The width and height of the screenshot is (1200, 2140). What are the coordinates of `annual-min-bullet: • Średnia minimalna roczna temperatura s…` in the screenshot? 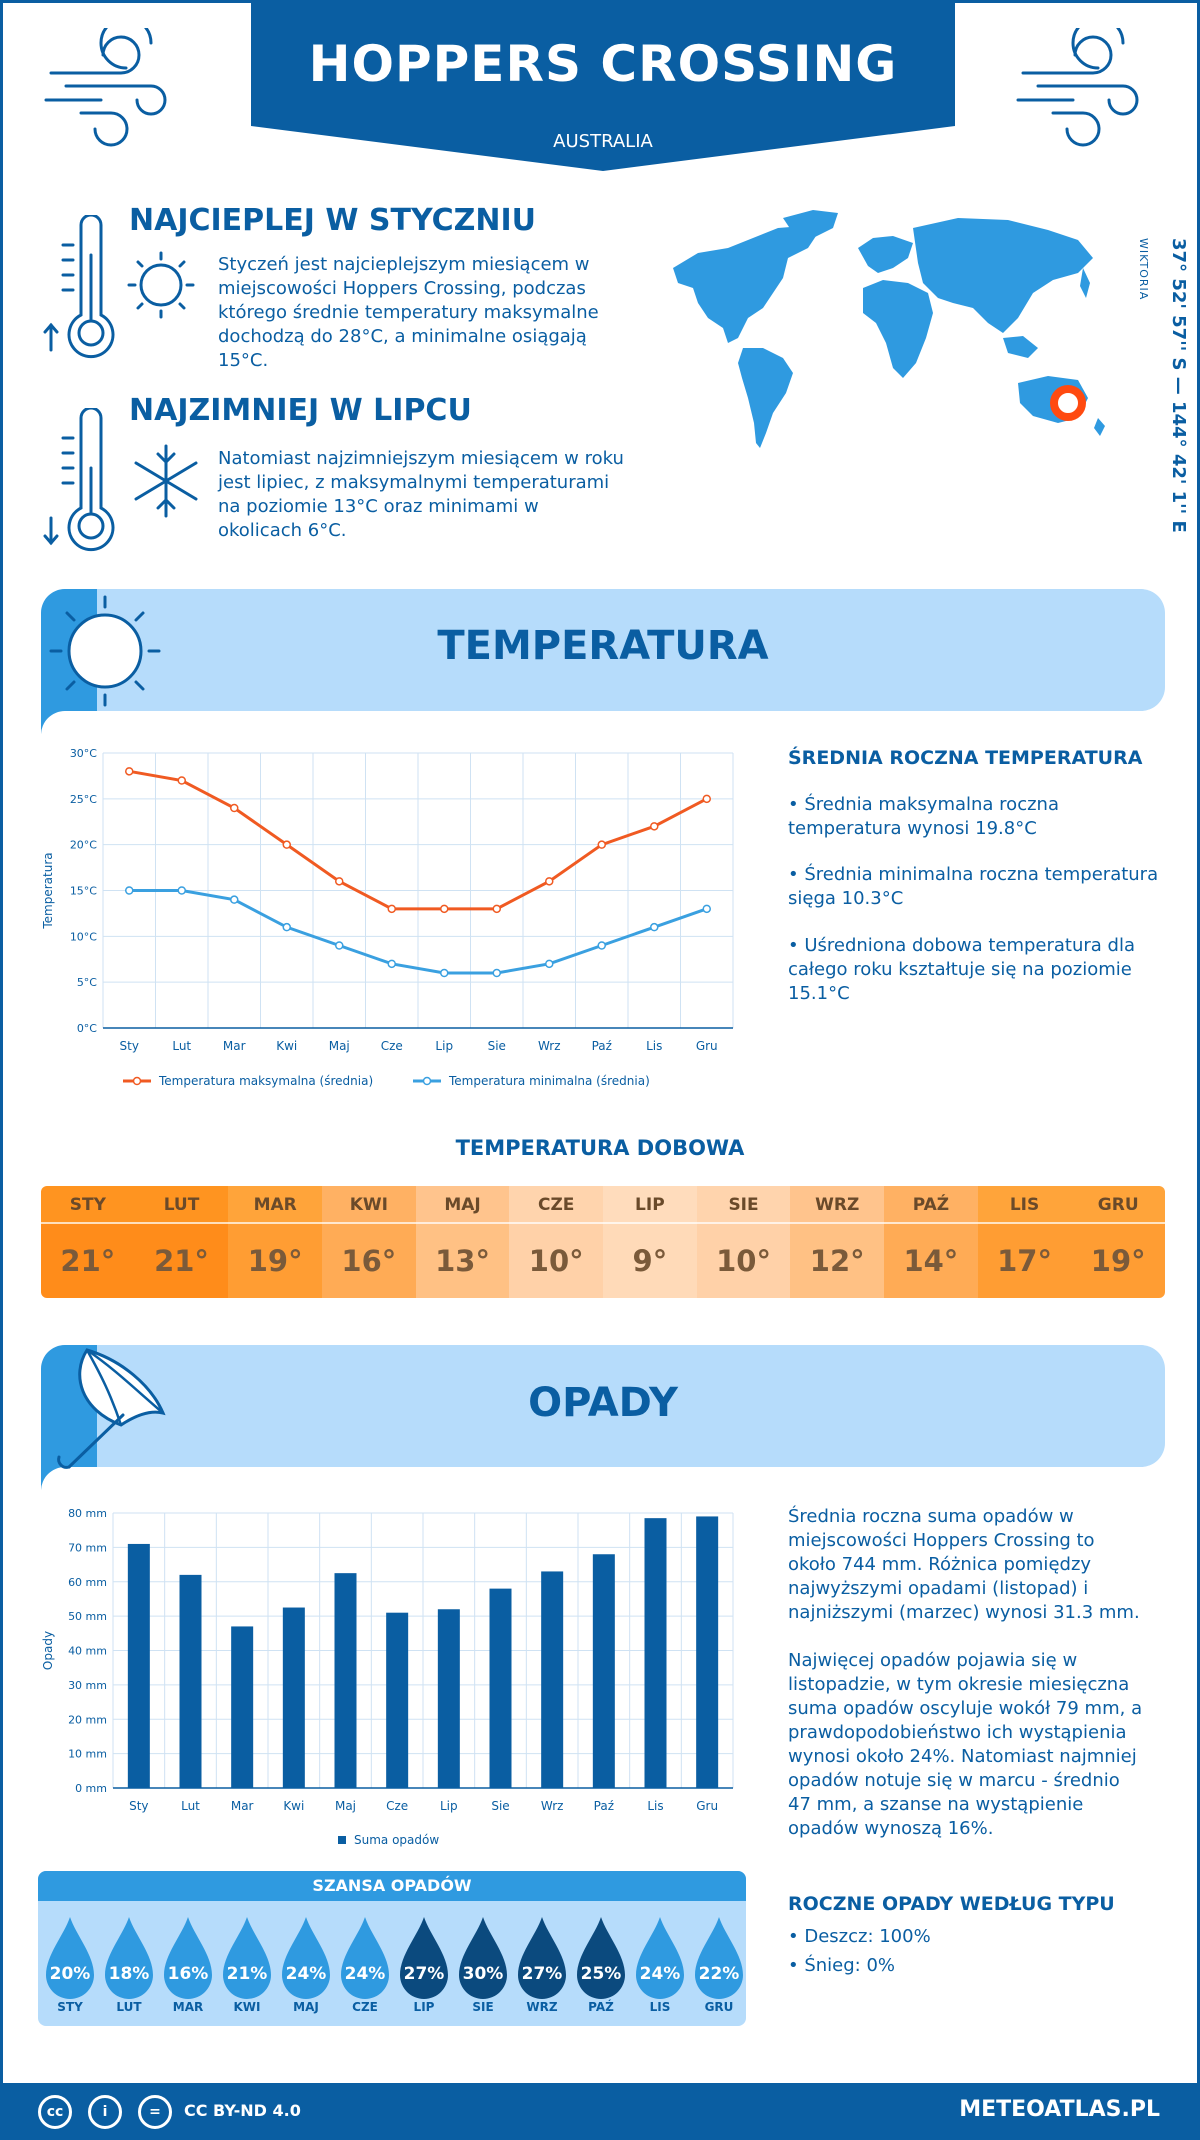 It's located at (973, 886).